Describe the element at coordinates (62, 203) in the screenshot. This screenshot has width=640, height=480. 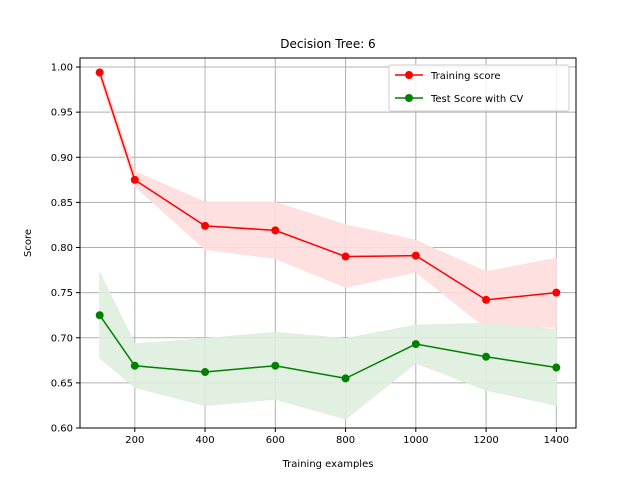
I see `y-tick-label-5: 0.85` at that location.